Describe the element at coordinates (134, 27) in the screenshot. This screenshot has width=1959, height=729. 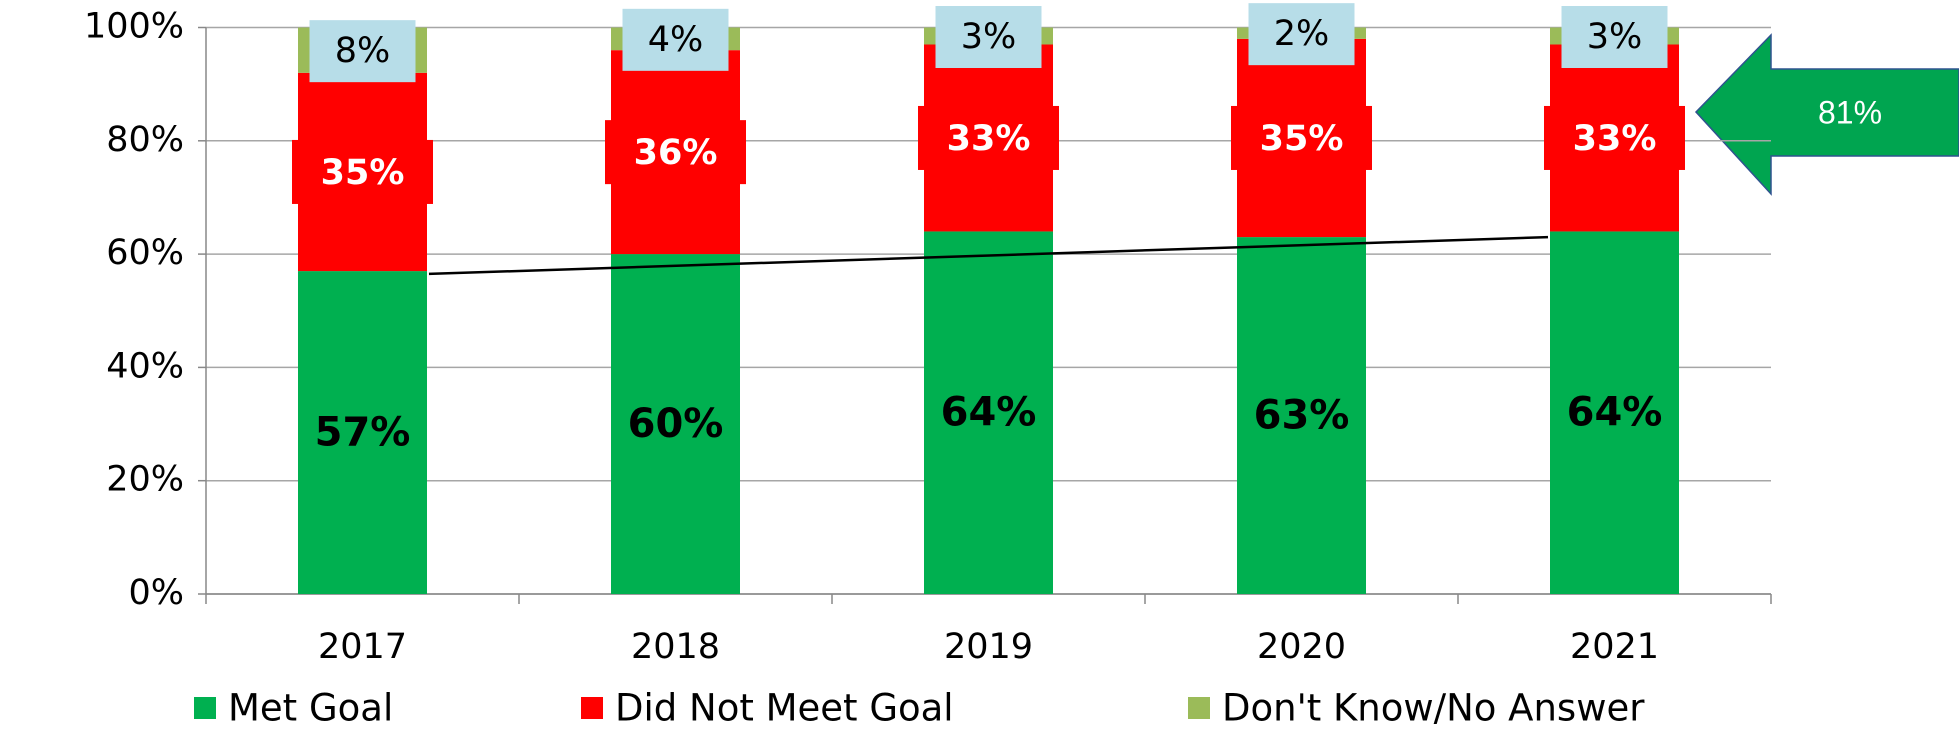
I see `y-tick-label: 100%` at that location.